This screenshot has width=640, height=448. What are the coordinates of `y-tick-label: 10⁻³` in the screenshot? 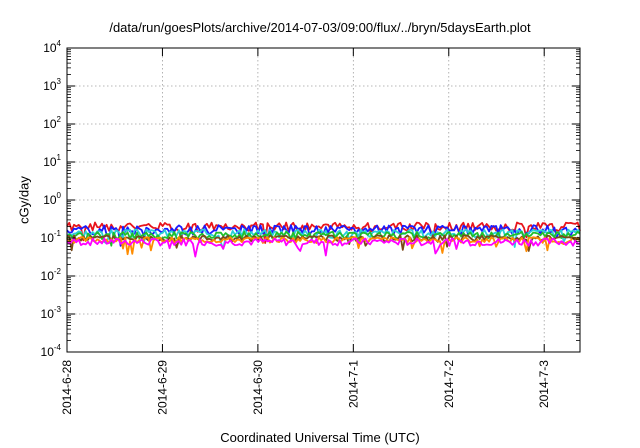 It's located at (51, 313).